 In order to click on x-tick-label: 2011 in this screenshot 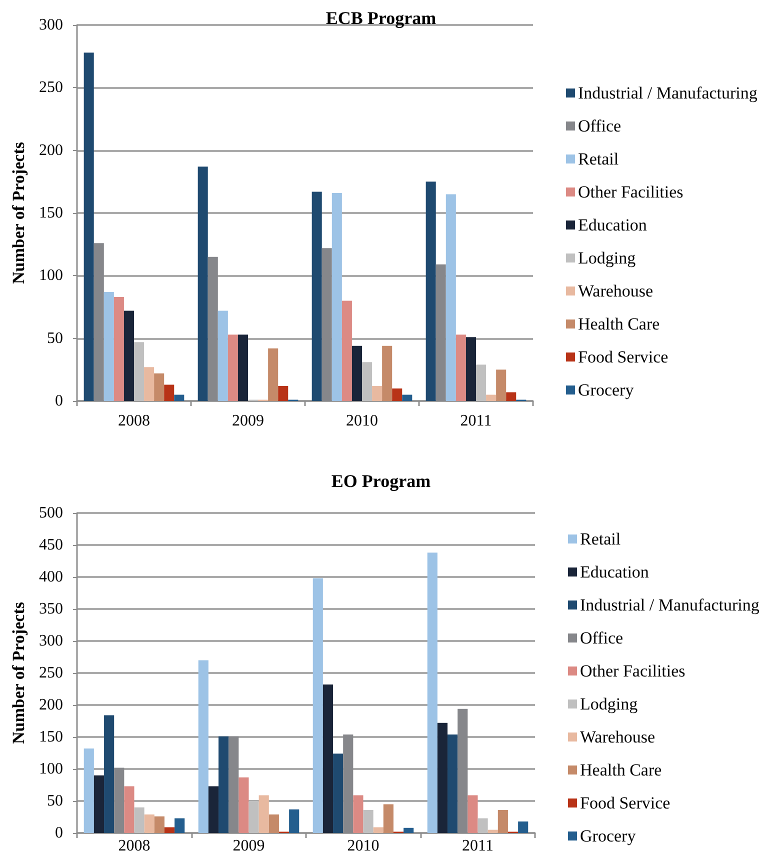, I will do `click(478, 846)`.